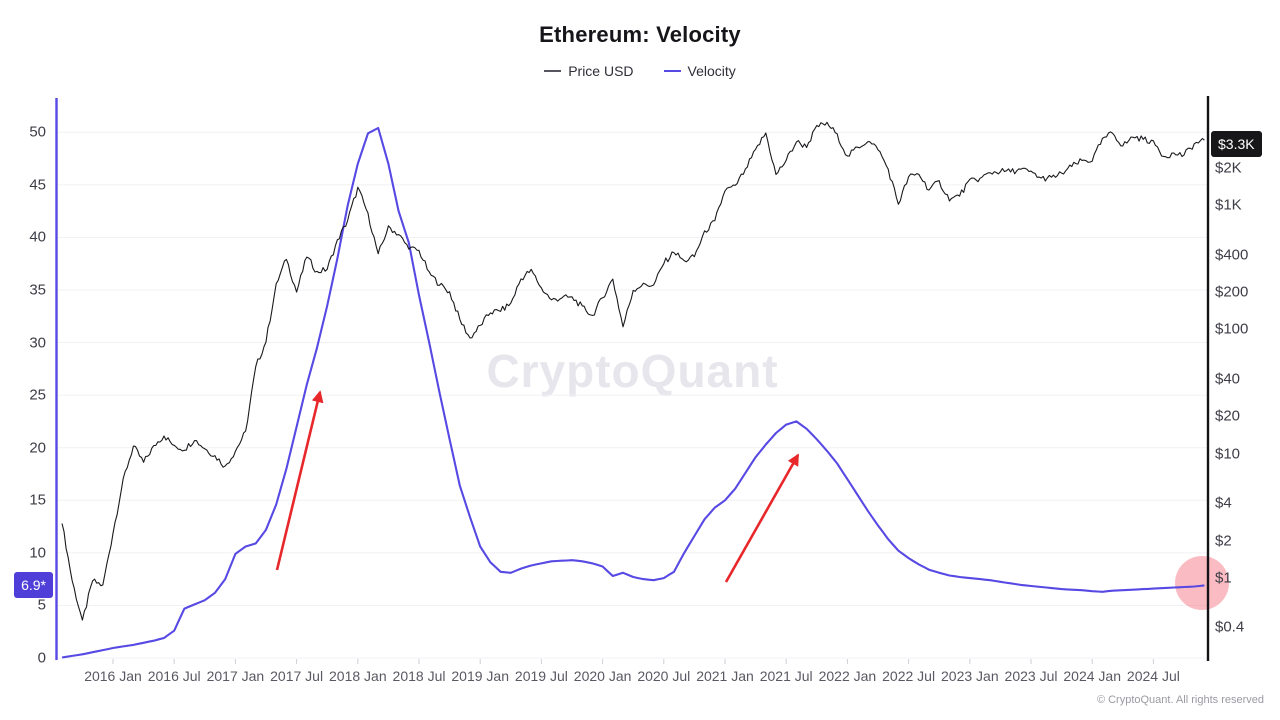 Image resolution: width=1280 pixels, height=720 pixels. I want to click on right-y-tick-label: $0.4, so click(1230, 627).